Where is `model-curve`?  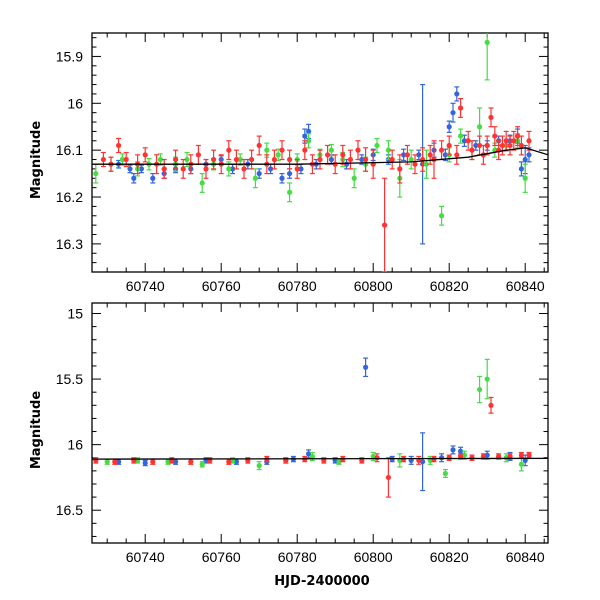 model-curve is located at coordinates (320, 458).